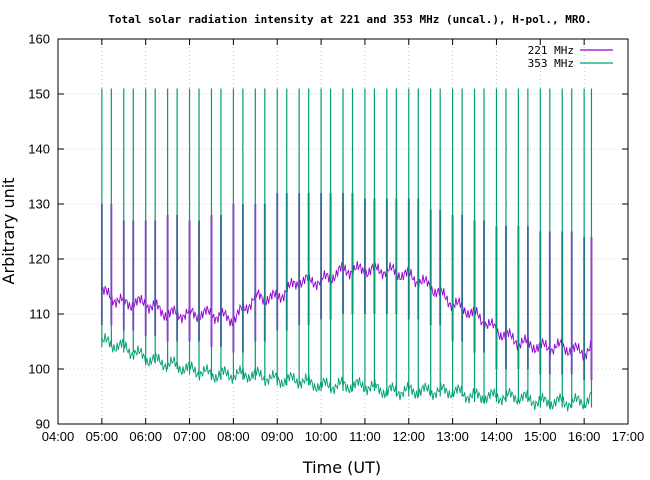  Describe the element at coordinates (39, 204) in the screenshot. I see `y-tick-label: 130` at that location.